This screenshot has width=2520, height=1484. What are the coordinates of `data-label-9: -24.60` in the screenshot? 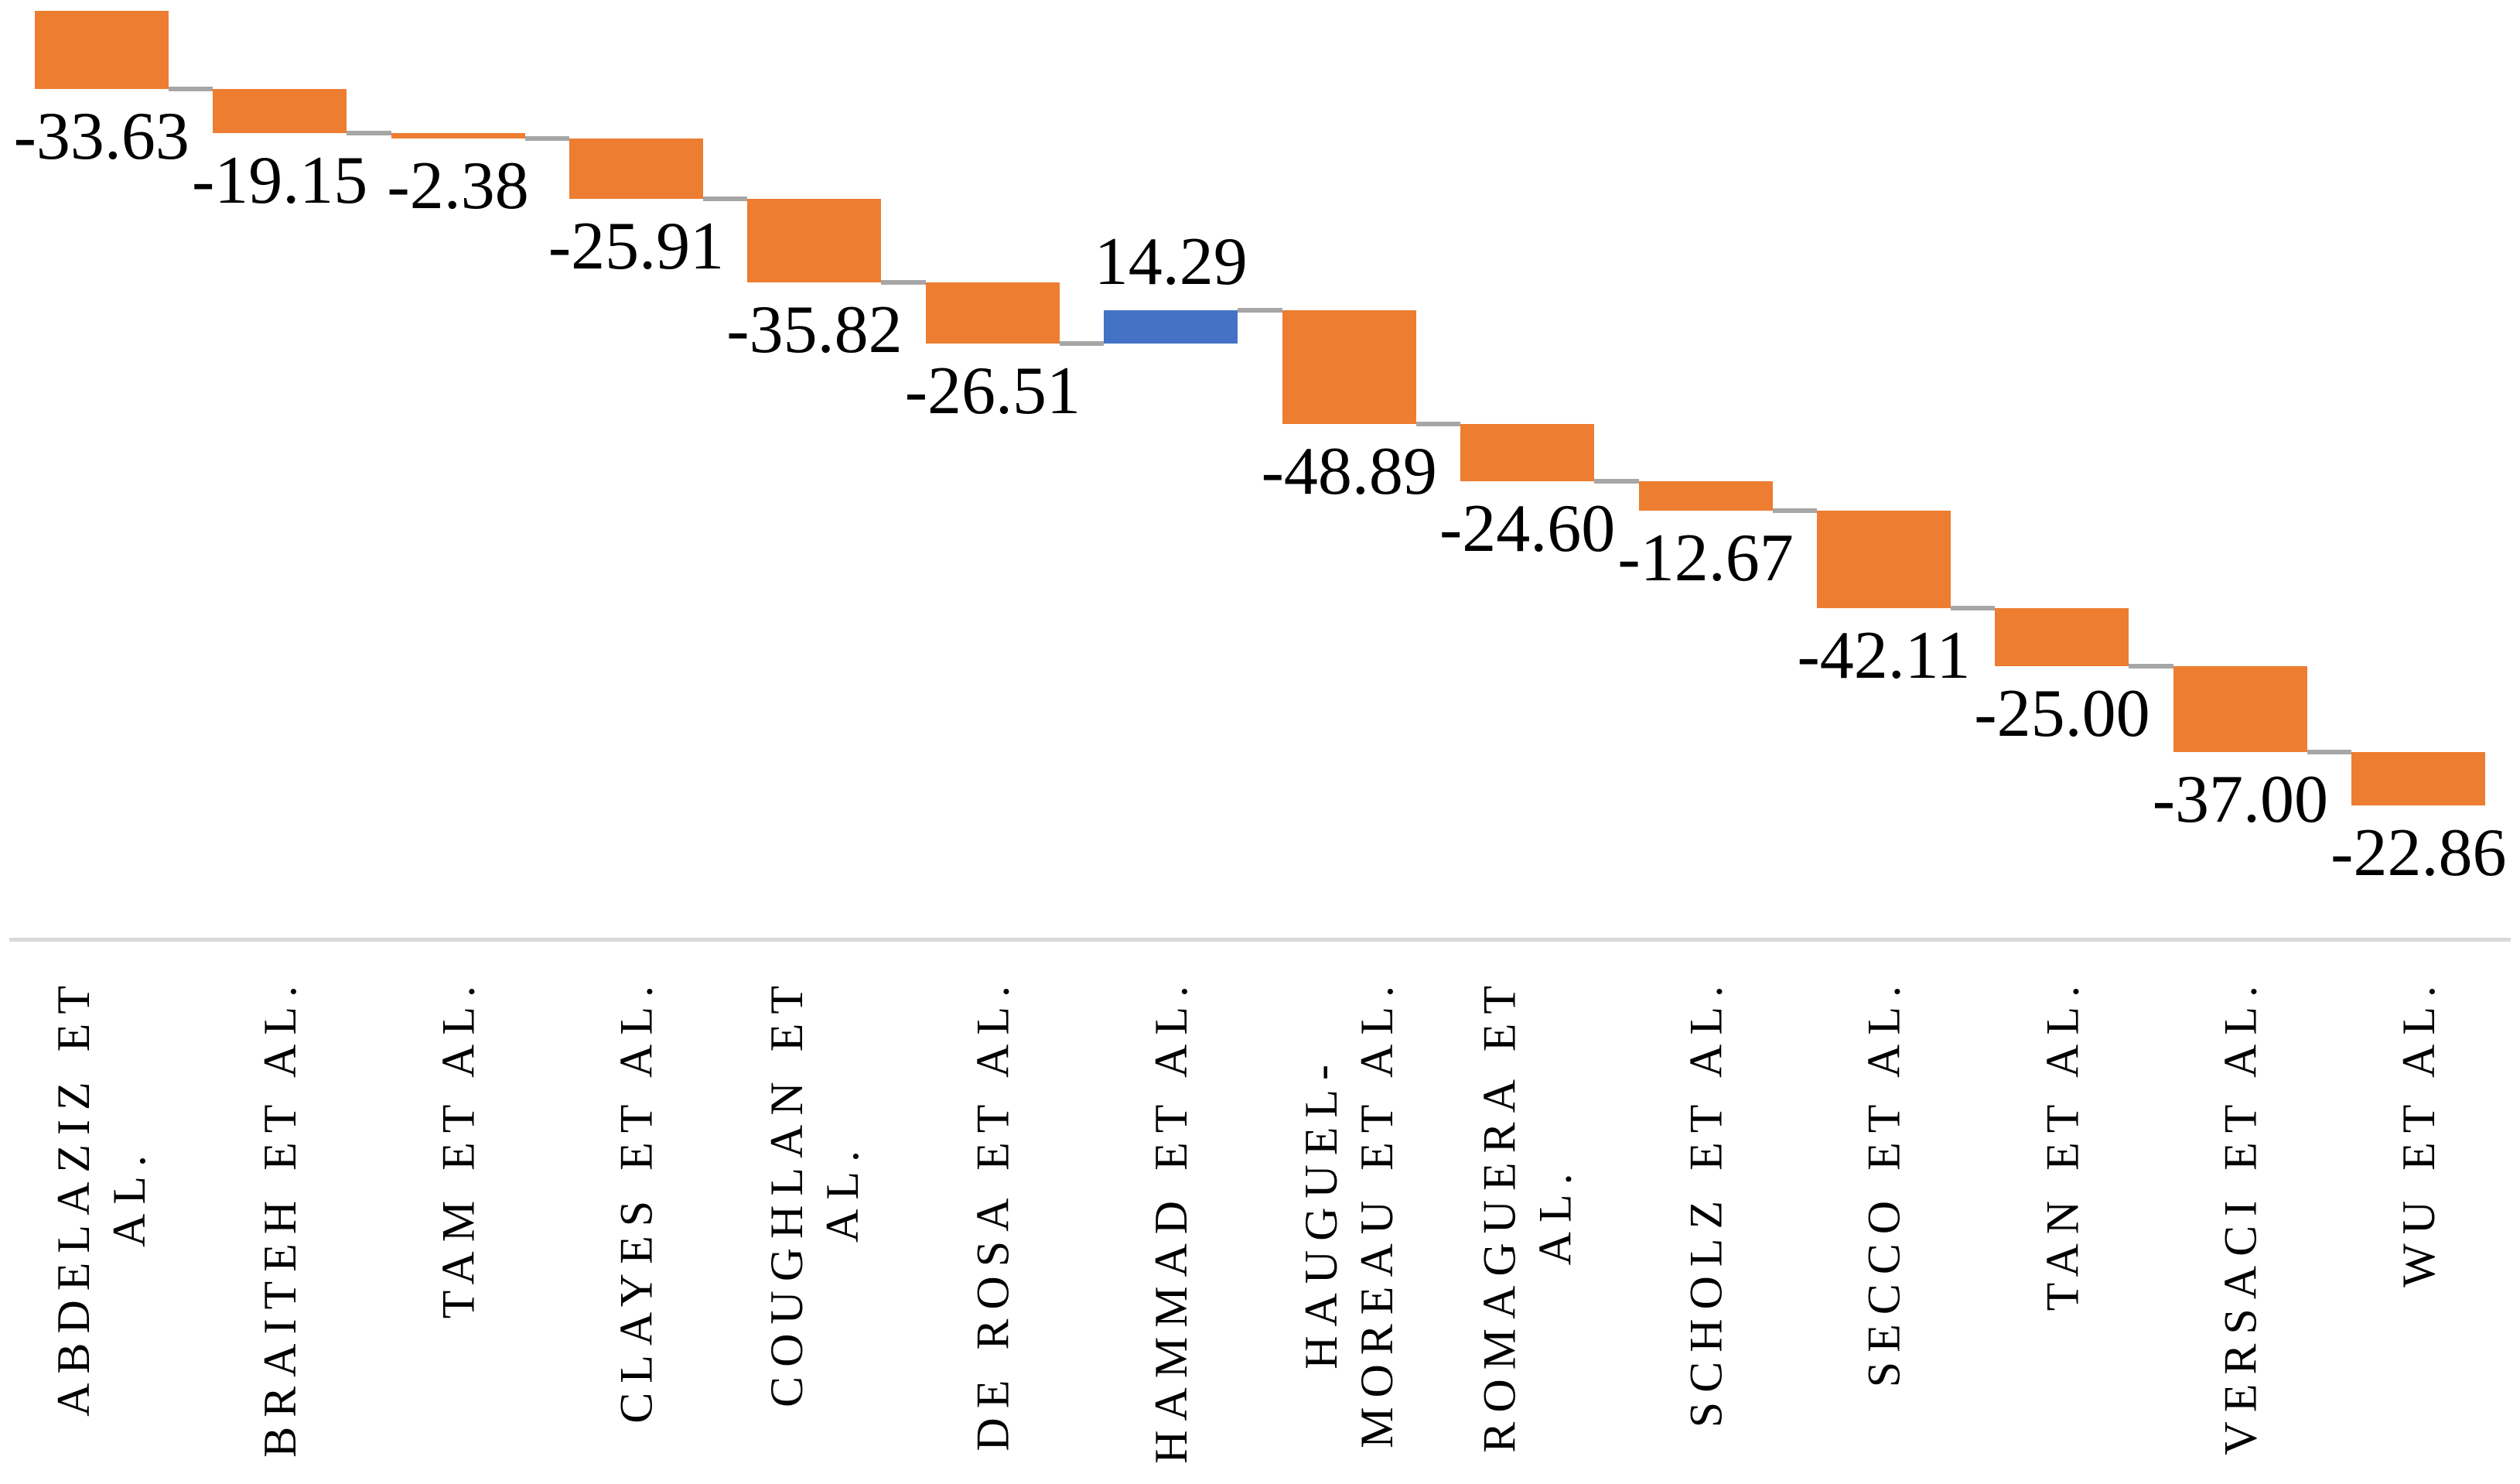 It's located at (1527, 529).